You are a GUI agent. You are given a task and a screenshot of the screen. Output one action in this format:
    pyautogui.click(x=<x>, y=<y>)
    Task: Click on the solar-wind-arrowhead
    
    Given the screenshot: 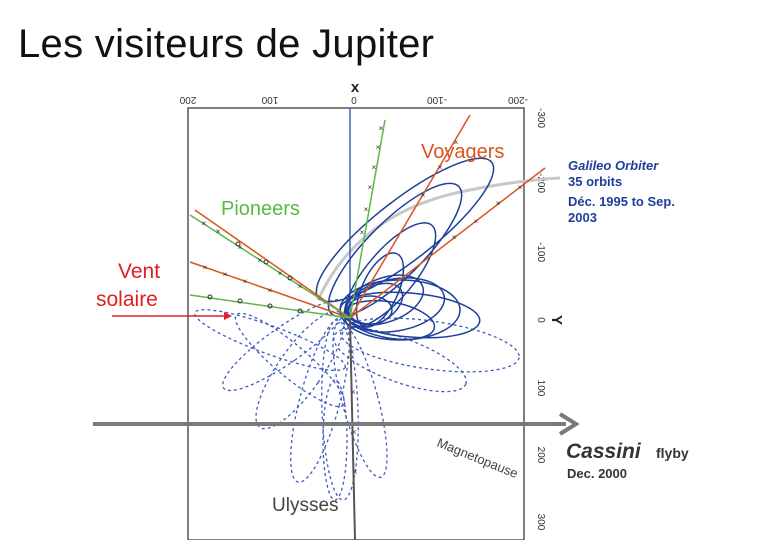 What is the action you would take?
    pyautogui.click(x=228, y=316)
    